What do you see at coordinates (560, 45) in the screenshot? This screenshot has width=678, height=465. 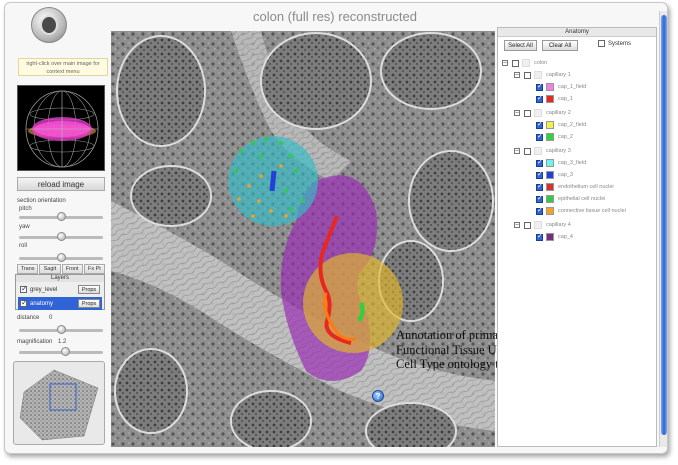 I see `clear-all-button: Clear All` at bounding box center [560, 45].